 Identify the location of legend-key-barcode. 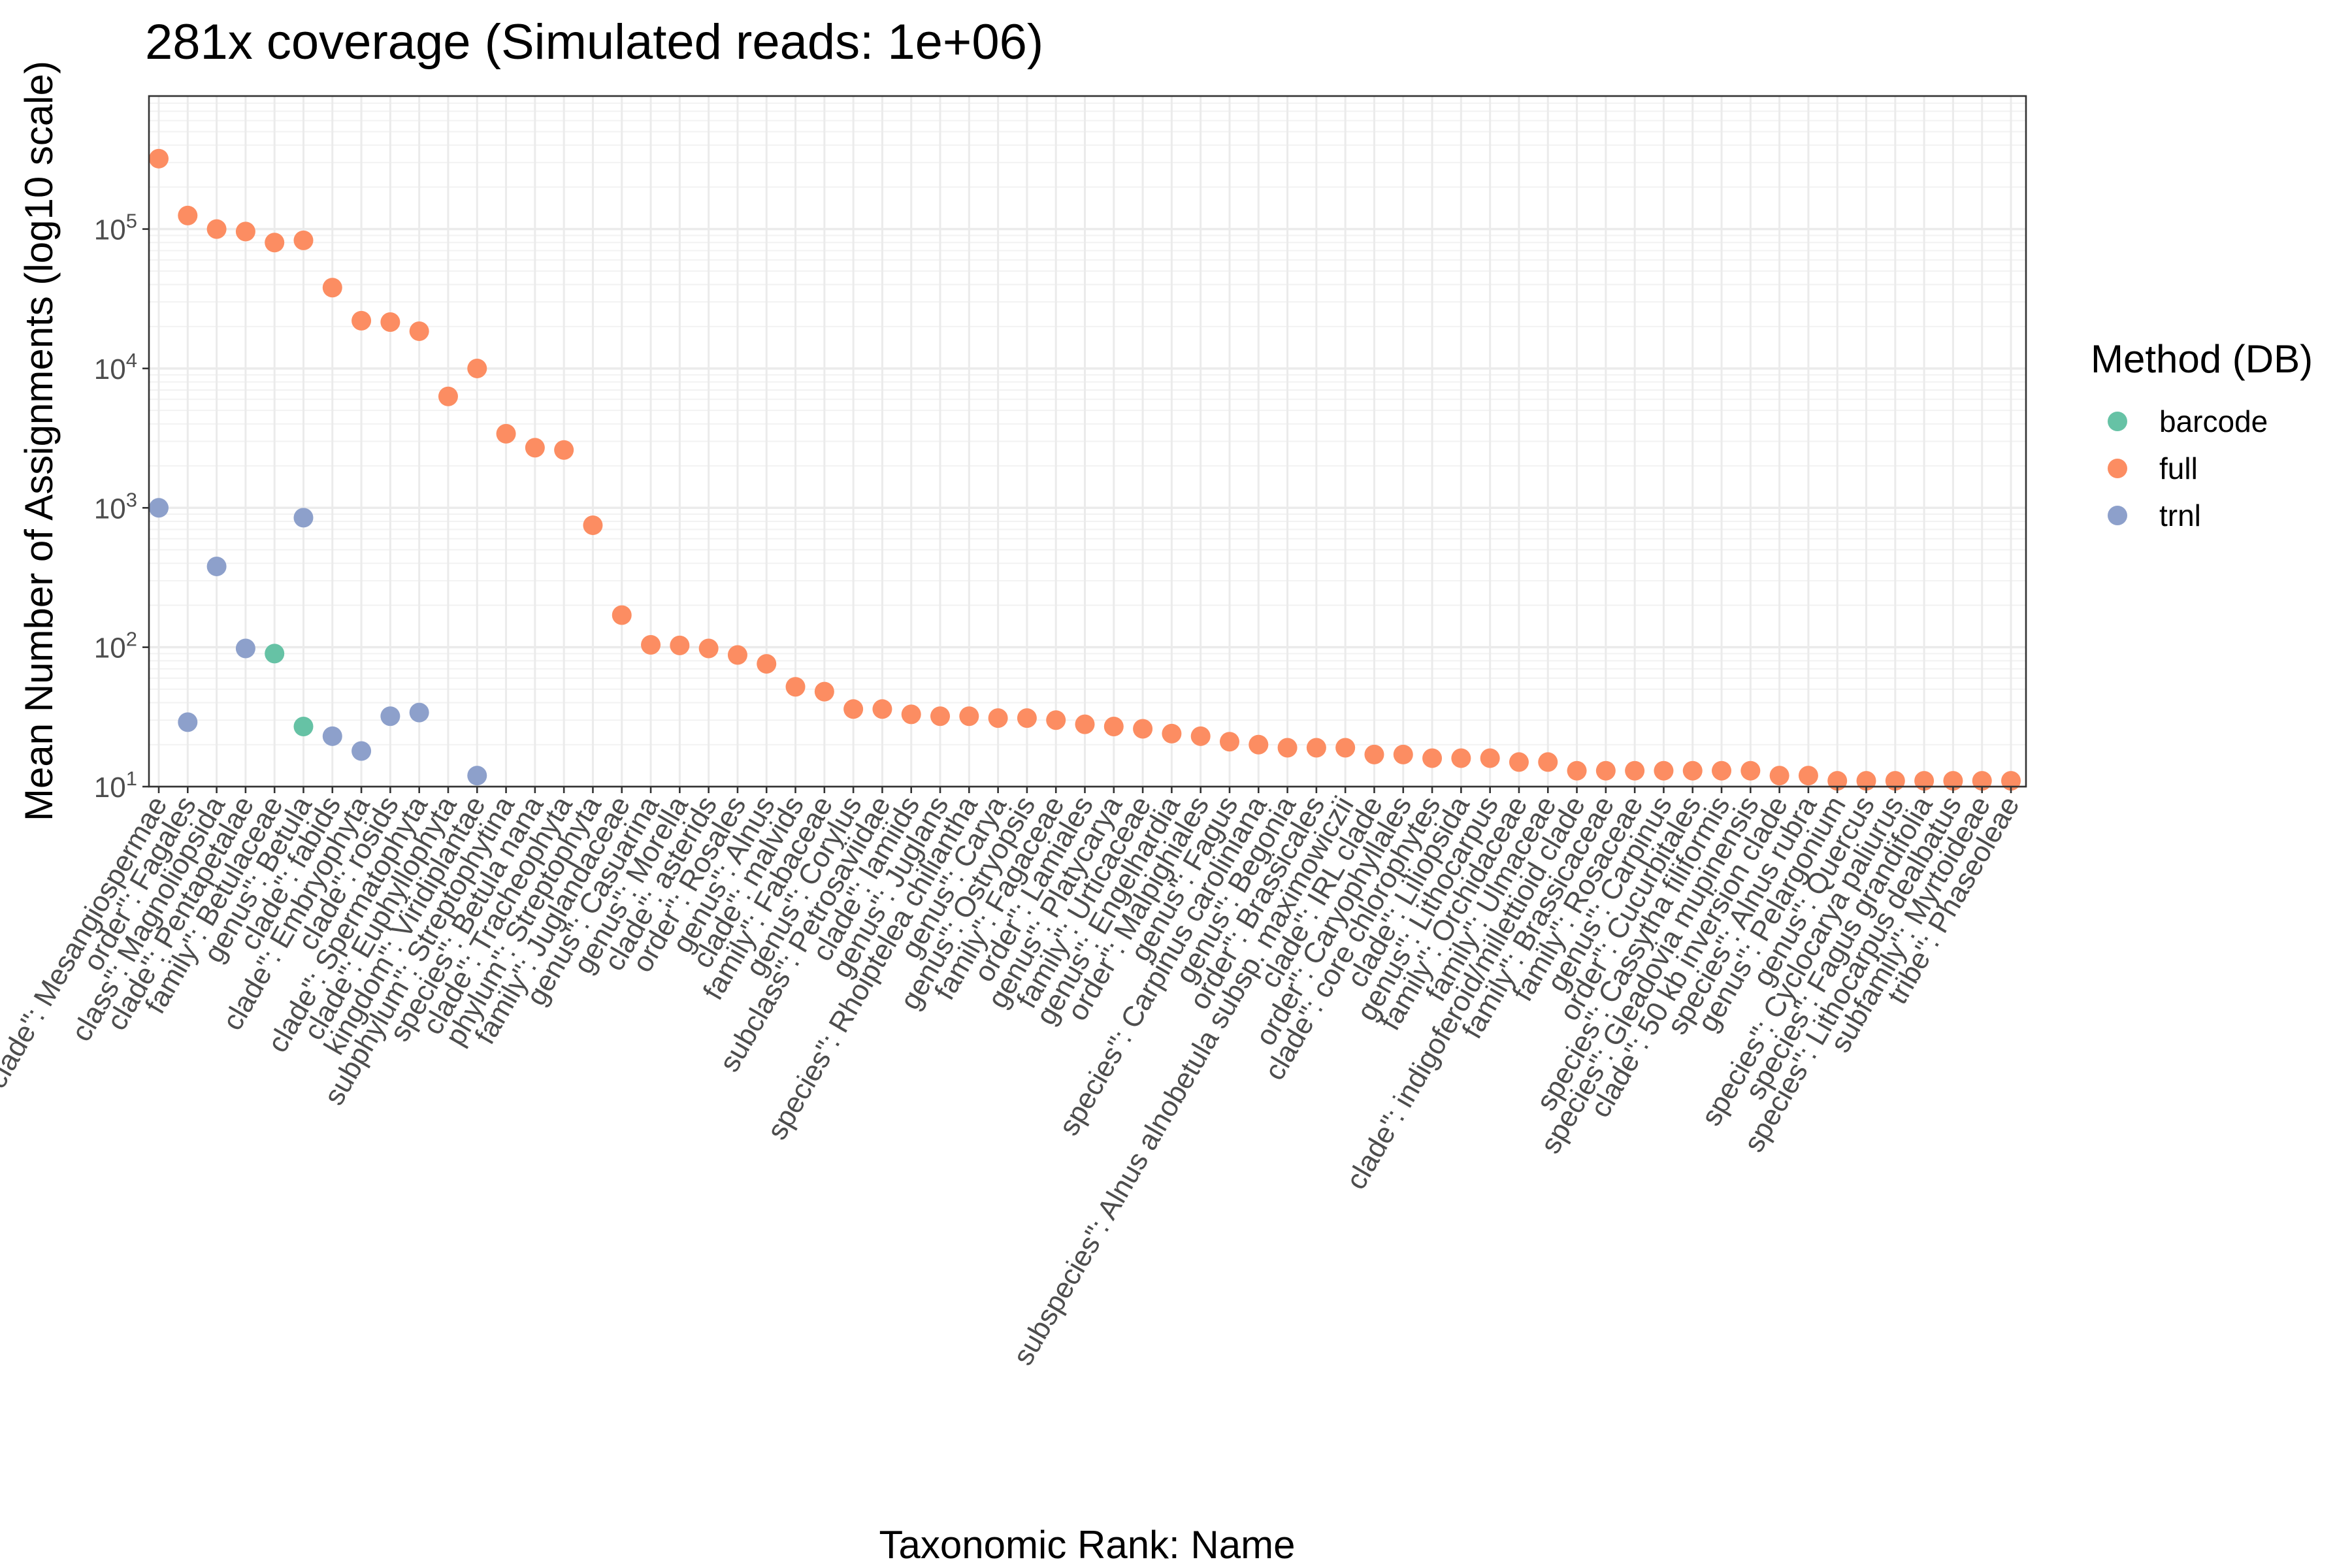
(2117, 421).